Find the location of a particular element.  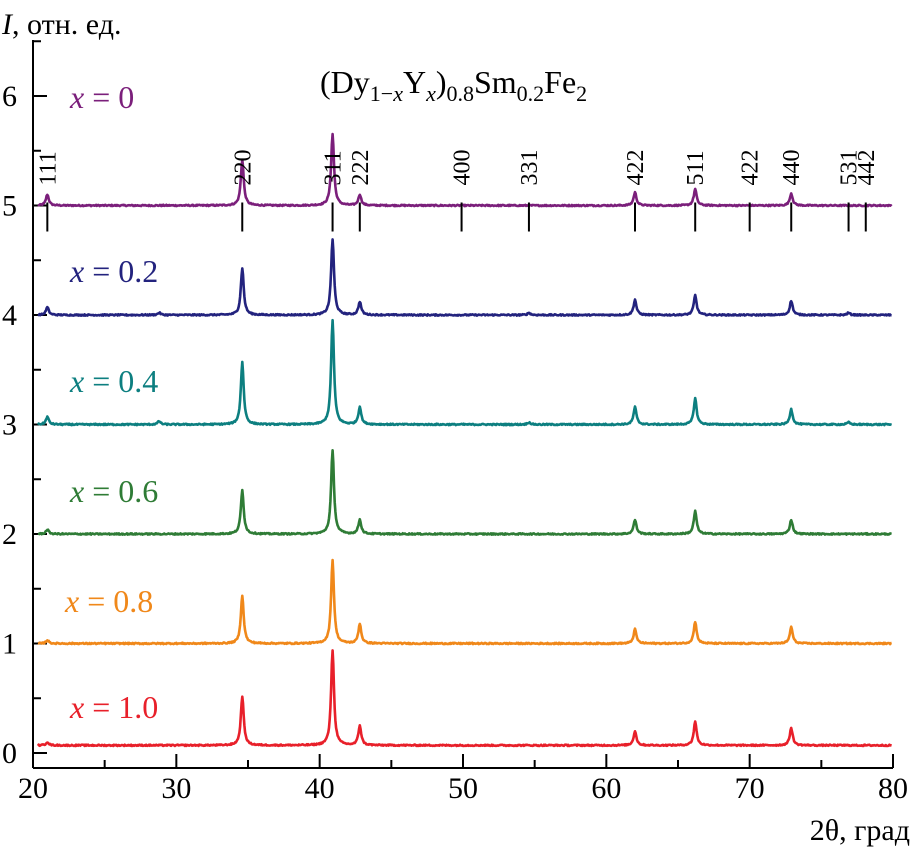

x-tick-label: 20 is located at coordinates (33, 788).